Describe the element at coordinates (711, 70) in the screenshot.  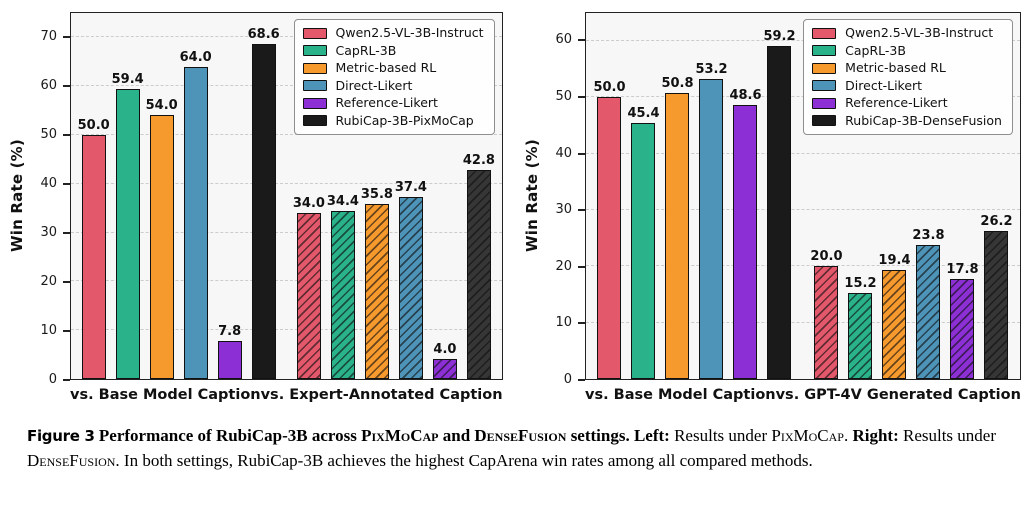
I see `bar-value-label: 53.2` at that location.